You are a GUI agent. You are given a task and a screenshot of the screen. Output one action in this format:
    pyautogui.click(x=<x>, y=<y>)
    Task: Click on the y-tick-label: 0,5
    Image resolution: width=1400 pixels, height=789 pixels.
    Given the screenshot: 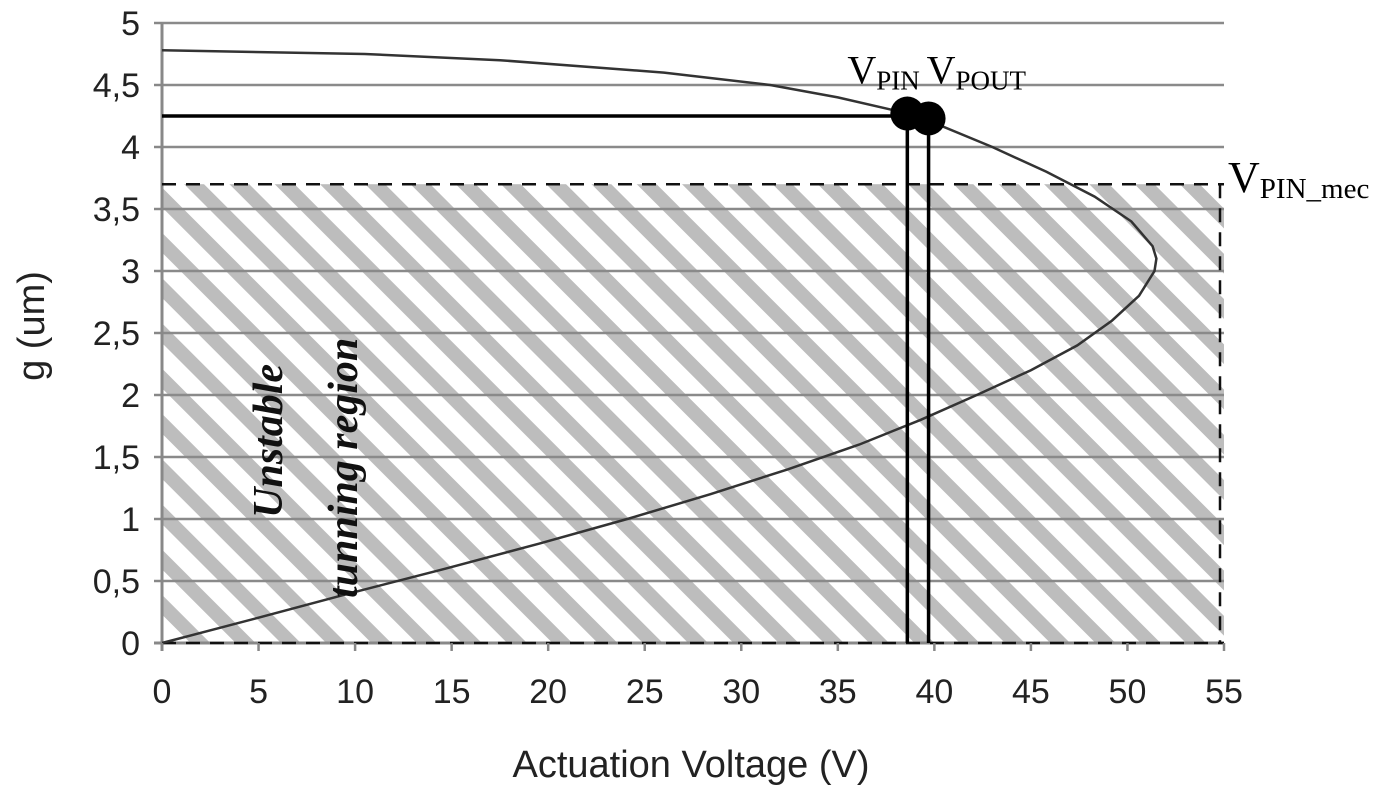 What is the action you would take?
    pyautogui.click(x=116, y=582)
    